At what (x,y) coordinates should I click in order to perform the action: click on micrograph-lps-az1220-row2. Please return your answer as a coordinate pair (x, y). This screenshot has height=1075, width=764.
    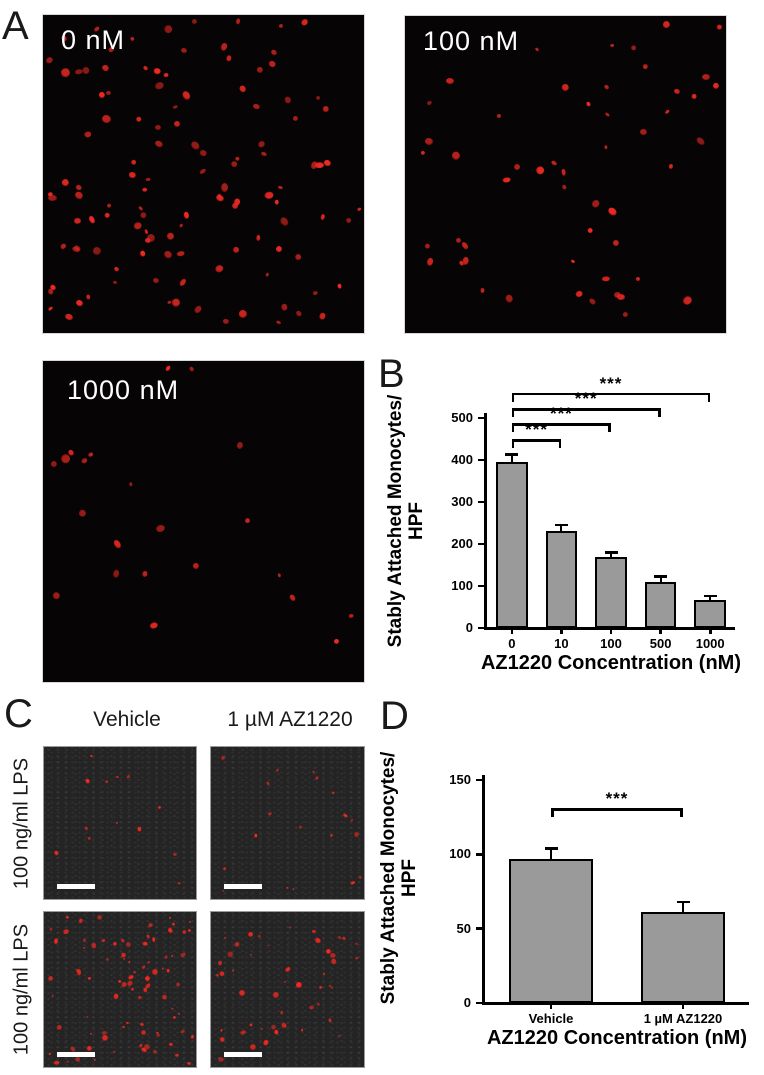
    Looking at the image, I should click on (287, 989).